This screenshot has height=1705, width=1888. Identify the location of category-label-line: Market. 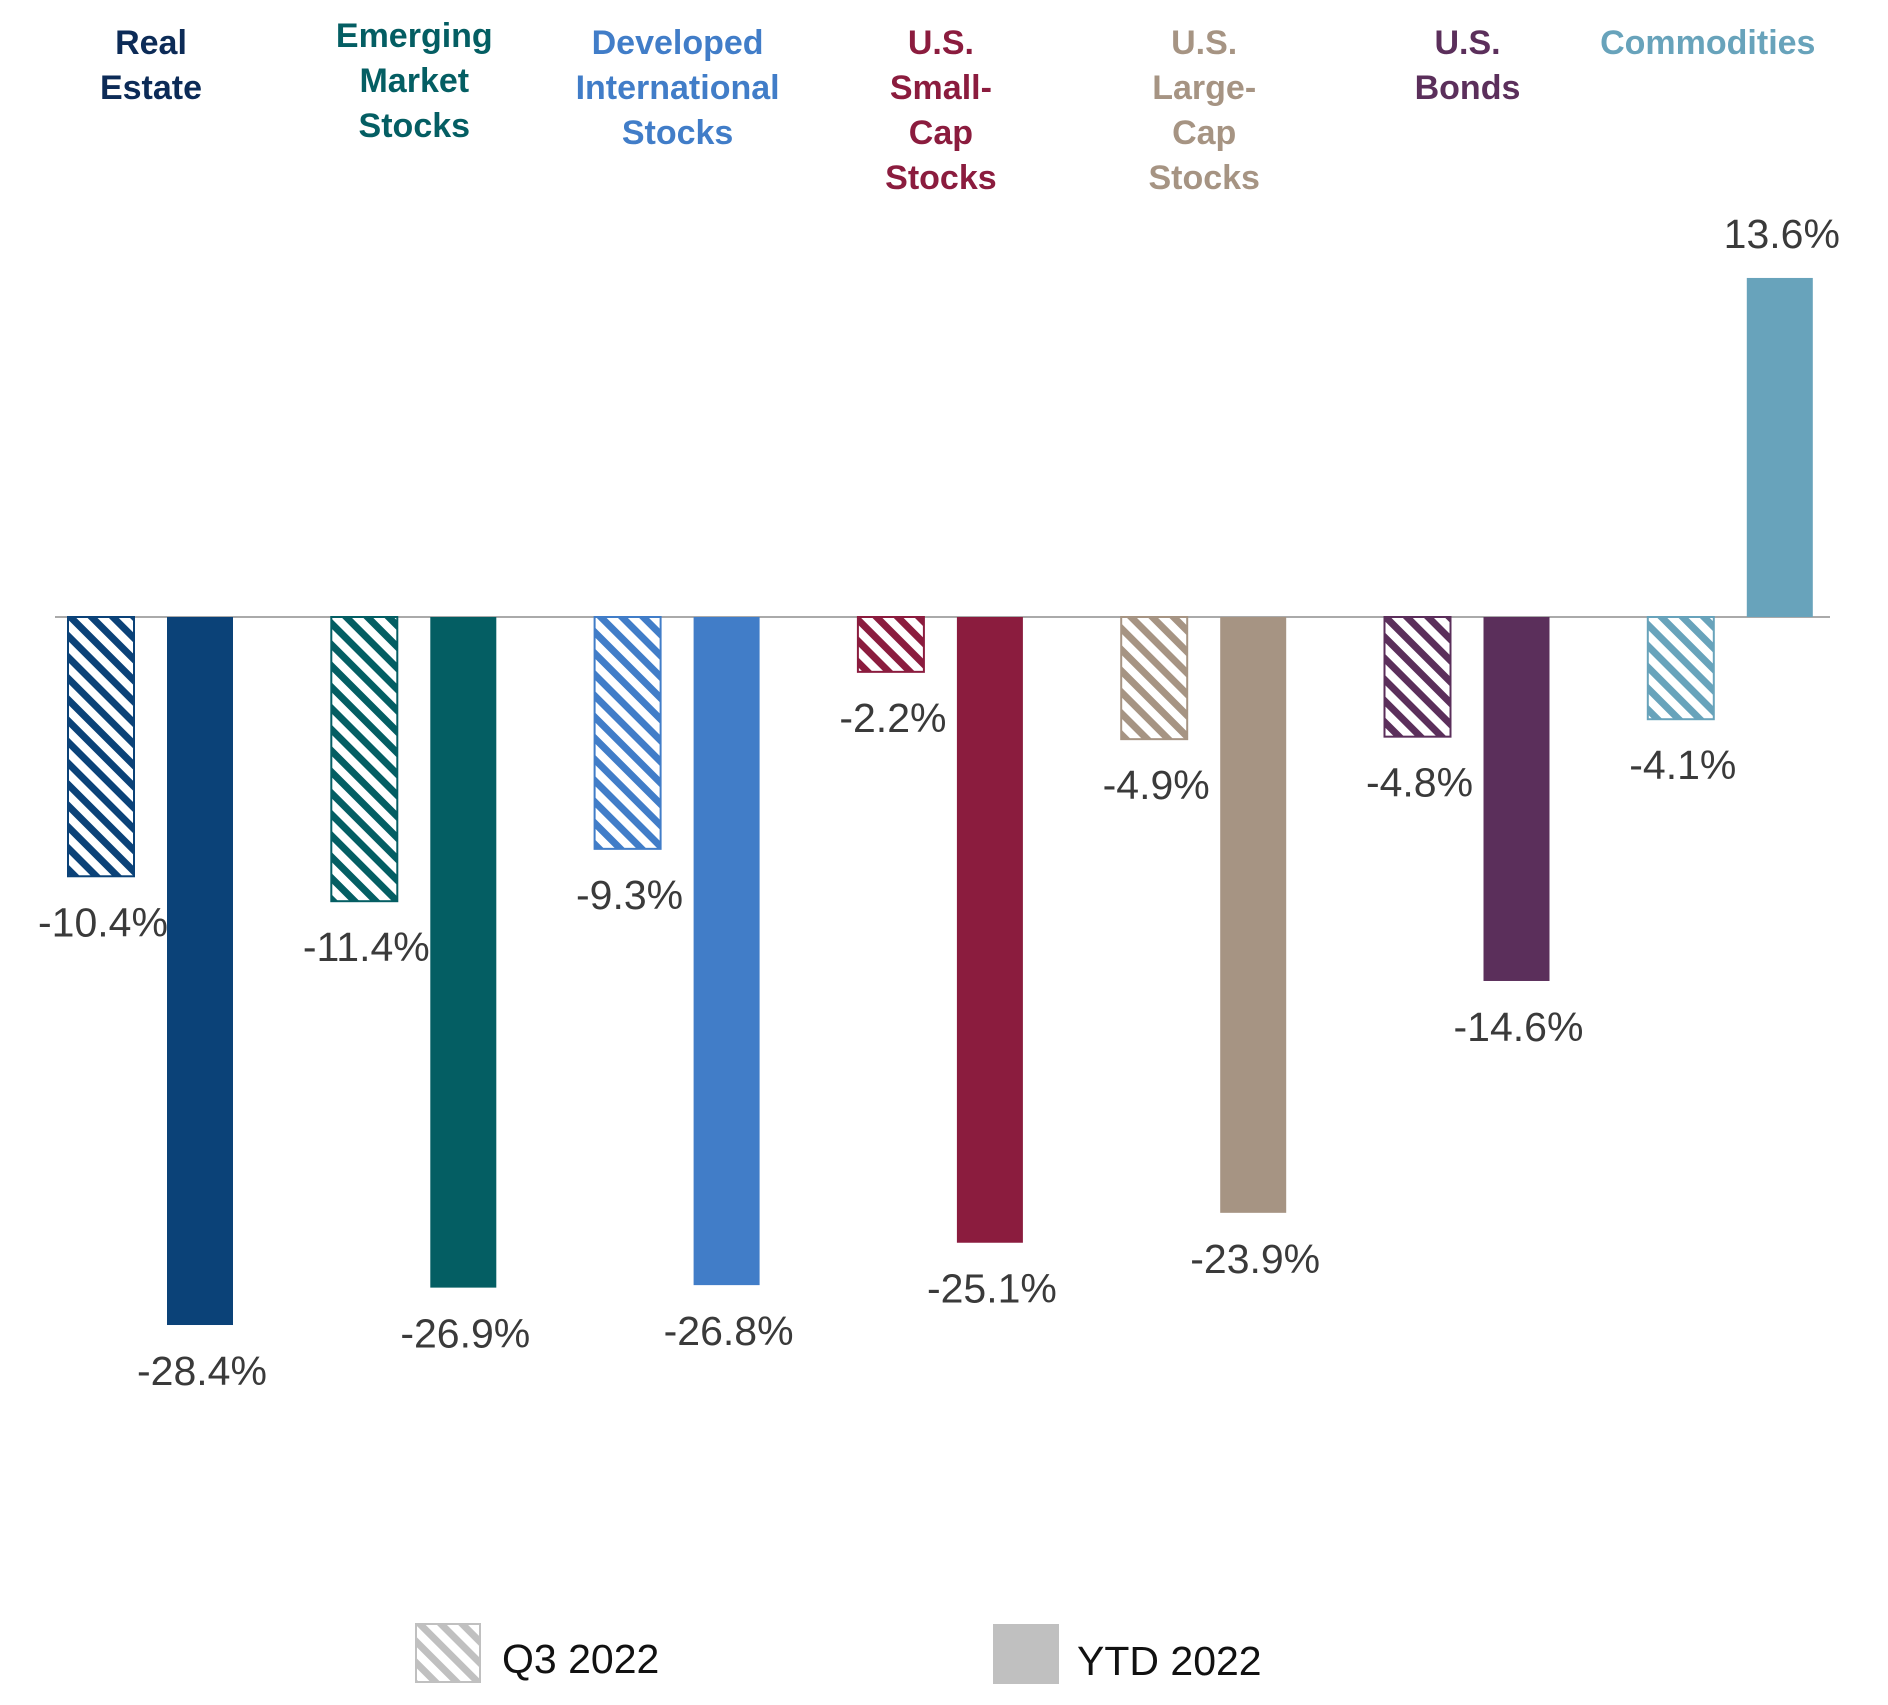
(414, 81).